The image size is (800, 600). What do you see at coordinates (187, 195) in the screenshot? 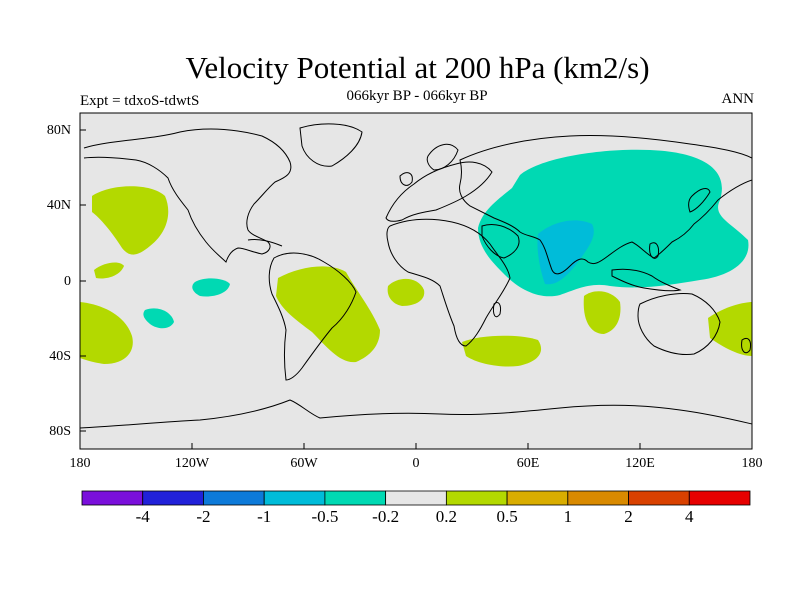
I see `north-america-coast` at bounding box center [187, 195].